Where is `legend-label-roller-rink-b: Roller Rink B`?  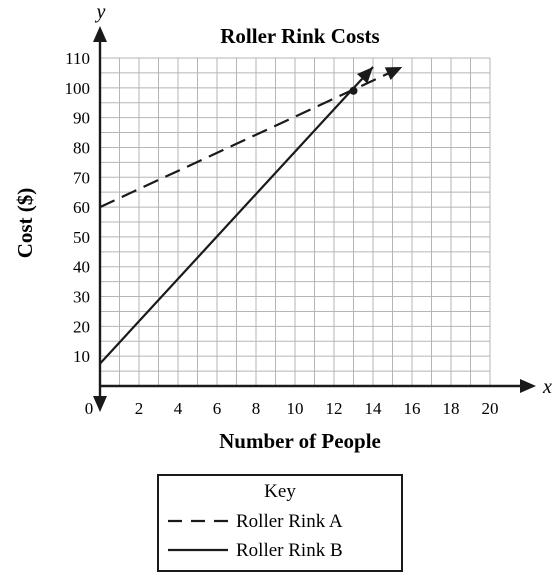 legend-label-roller-rink-b: Roller Rink B is located at coordinates (289, 550).